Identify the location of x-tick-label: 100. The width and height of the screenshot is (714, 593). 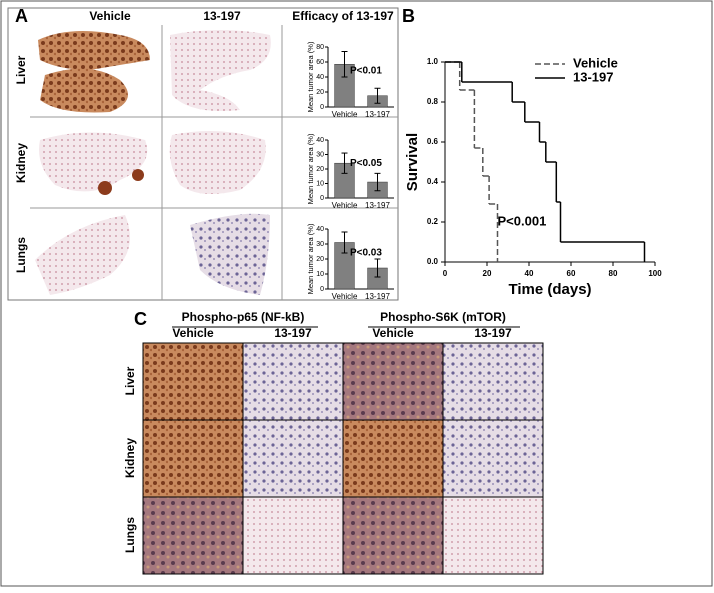
(655, 273).